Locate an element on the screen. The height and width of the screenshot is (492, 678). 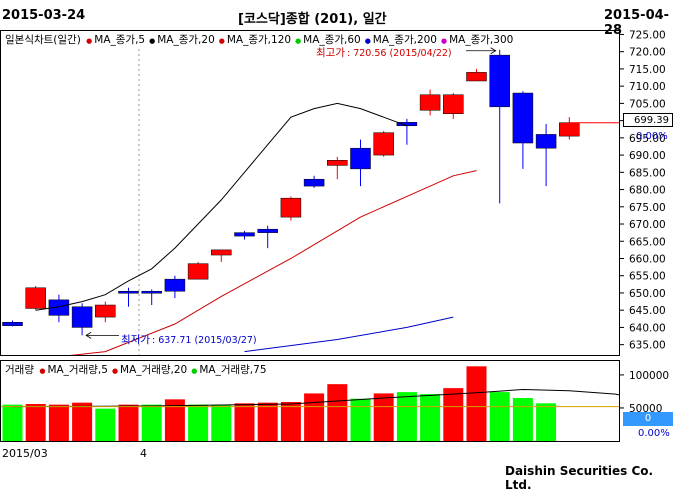
low-value: : 637.71 (2015/03/27) is located at coordinates (204, 340).